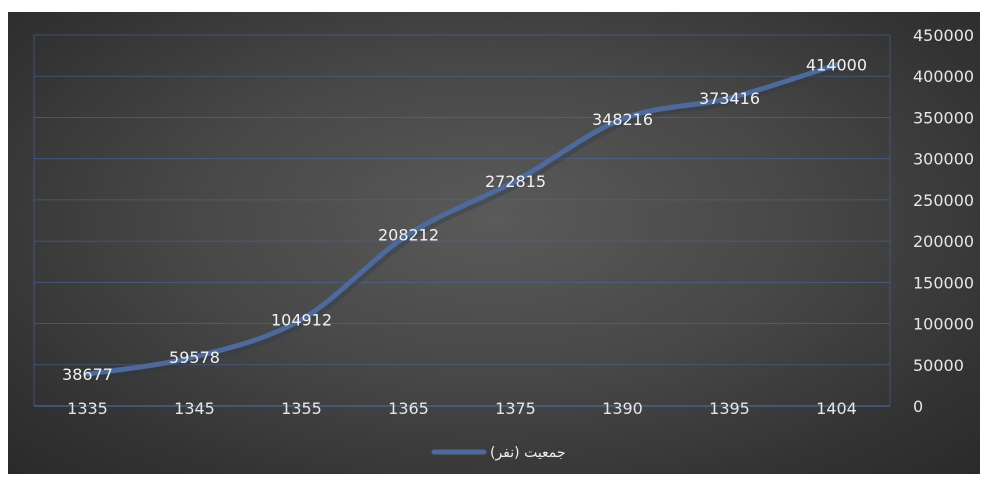  I want to click on x-tick-label: 1375, so click(515, 408).